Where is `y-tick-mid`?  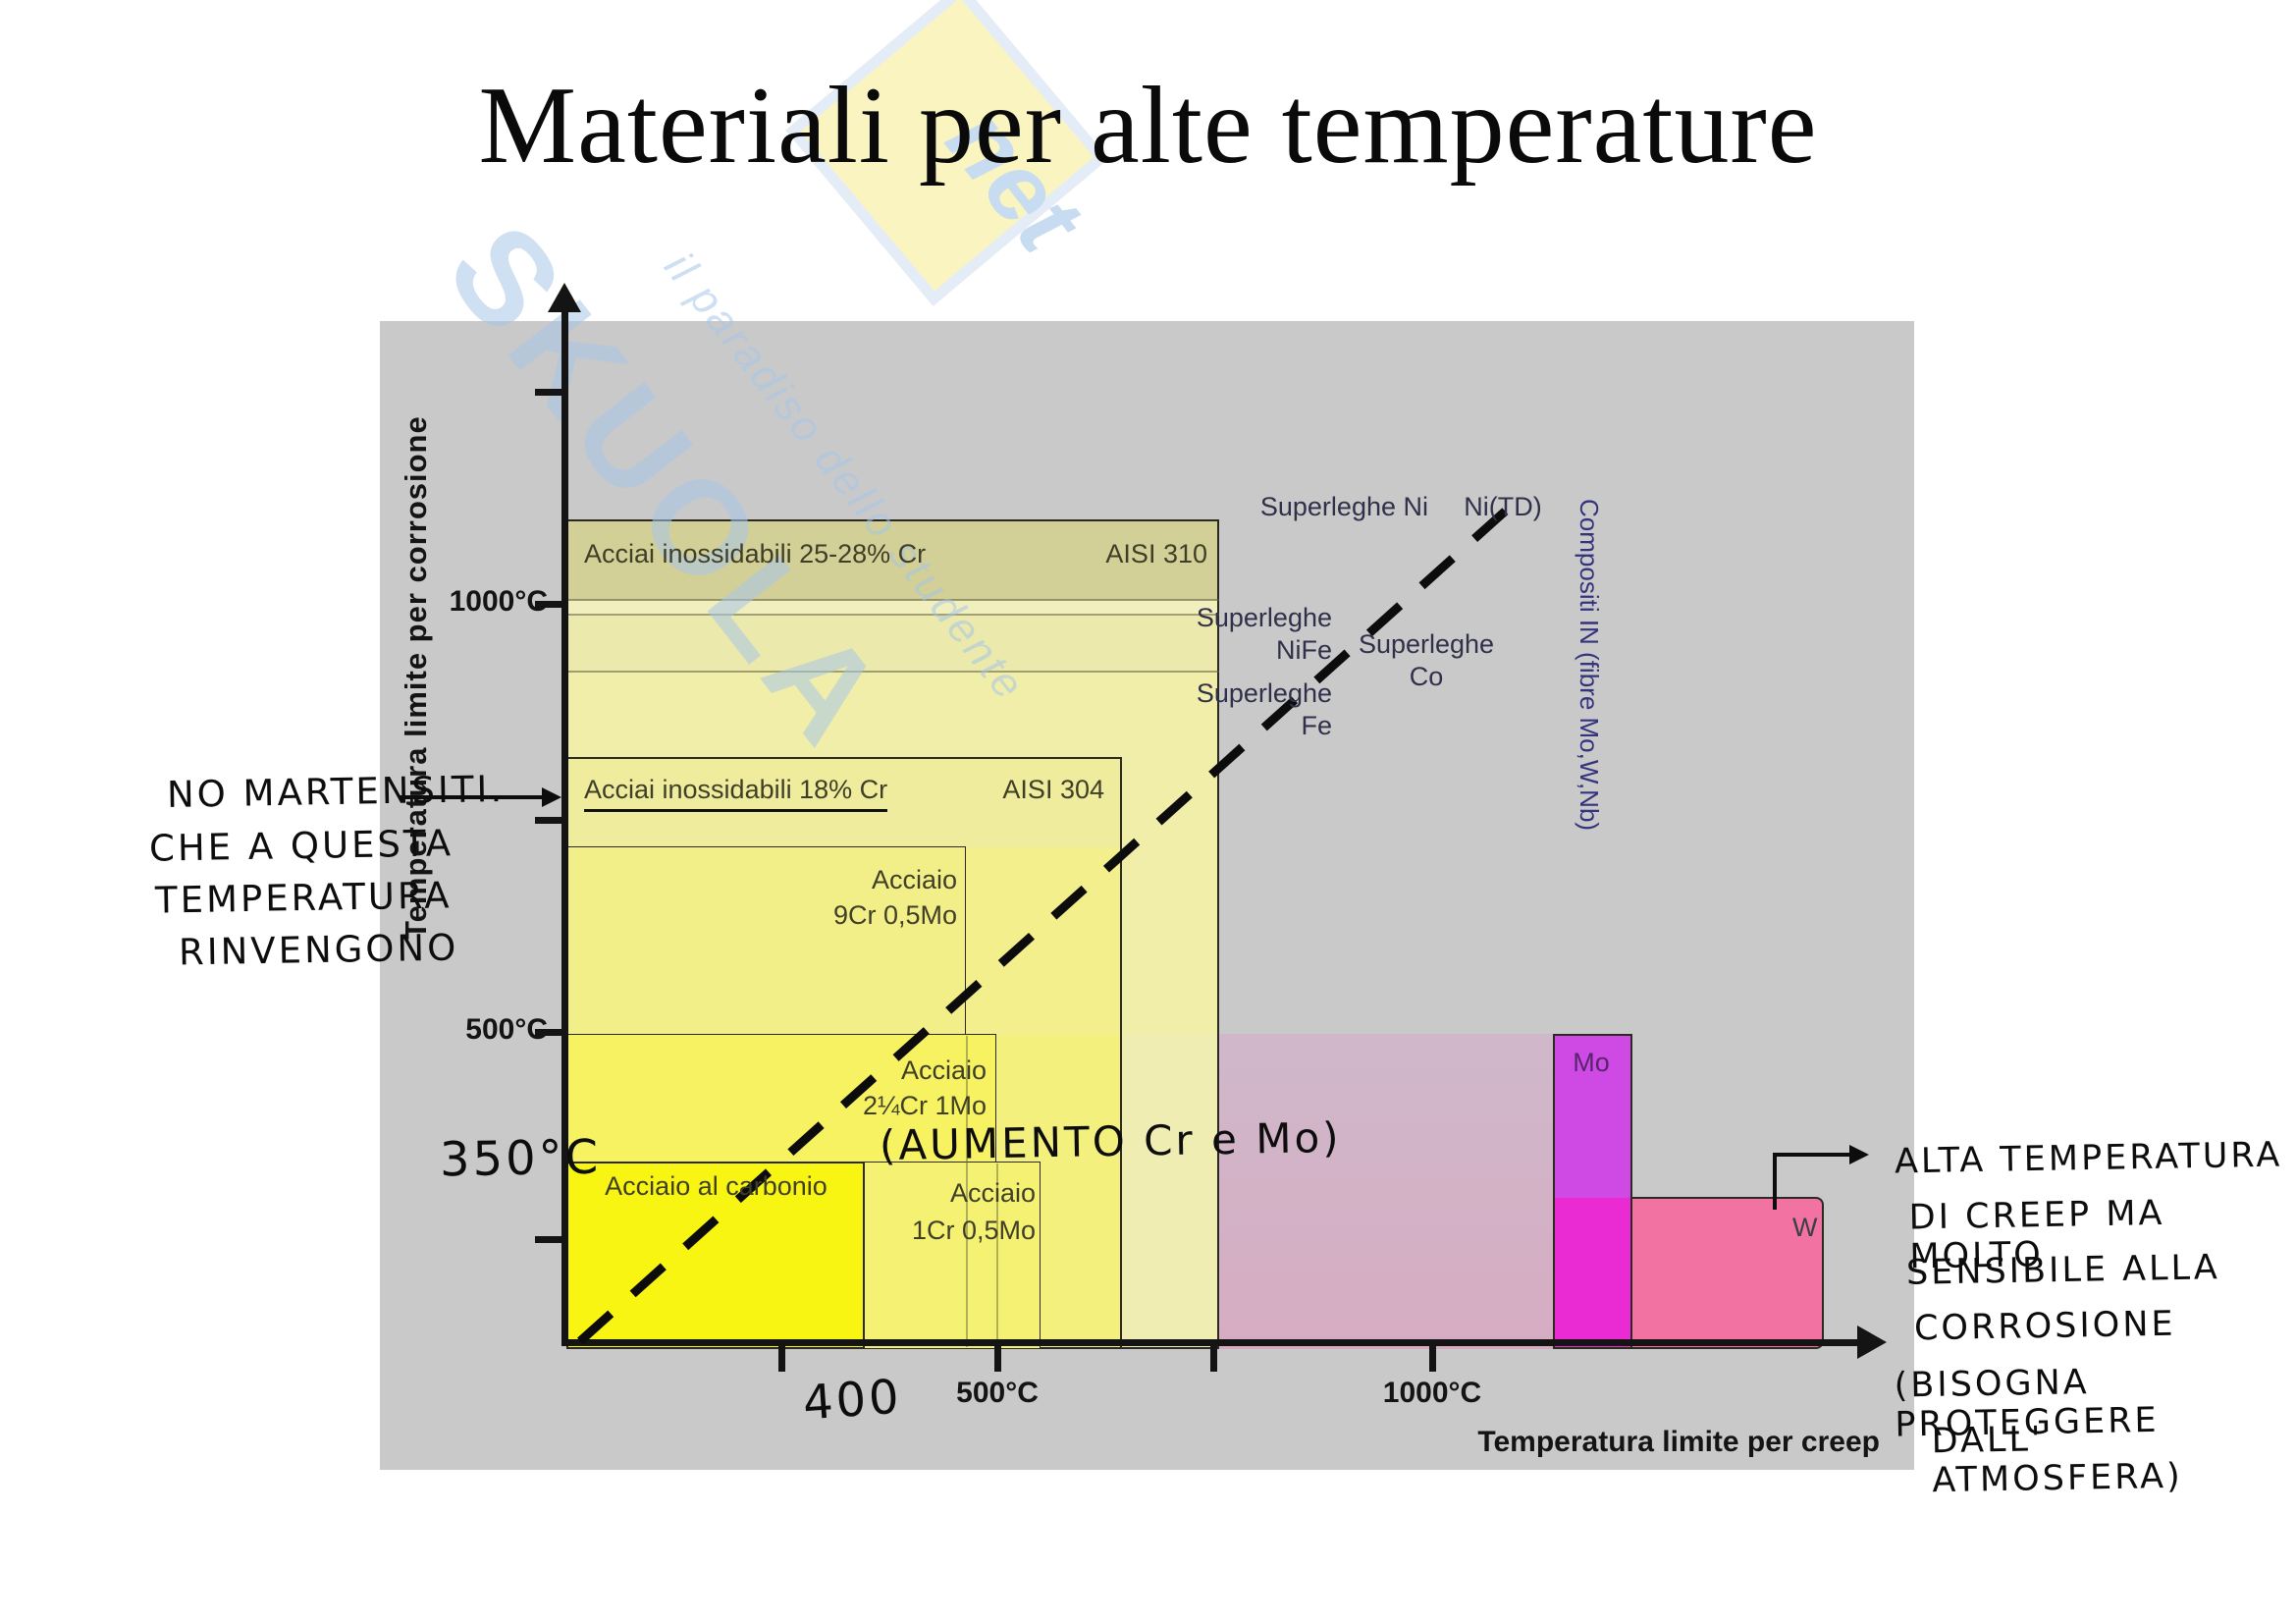
y-tick-mid is located at coordinates (549, 820).